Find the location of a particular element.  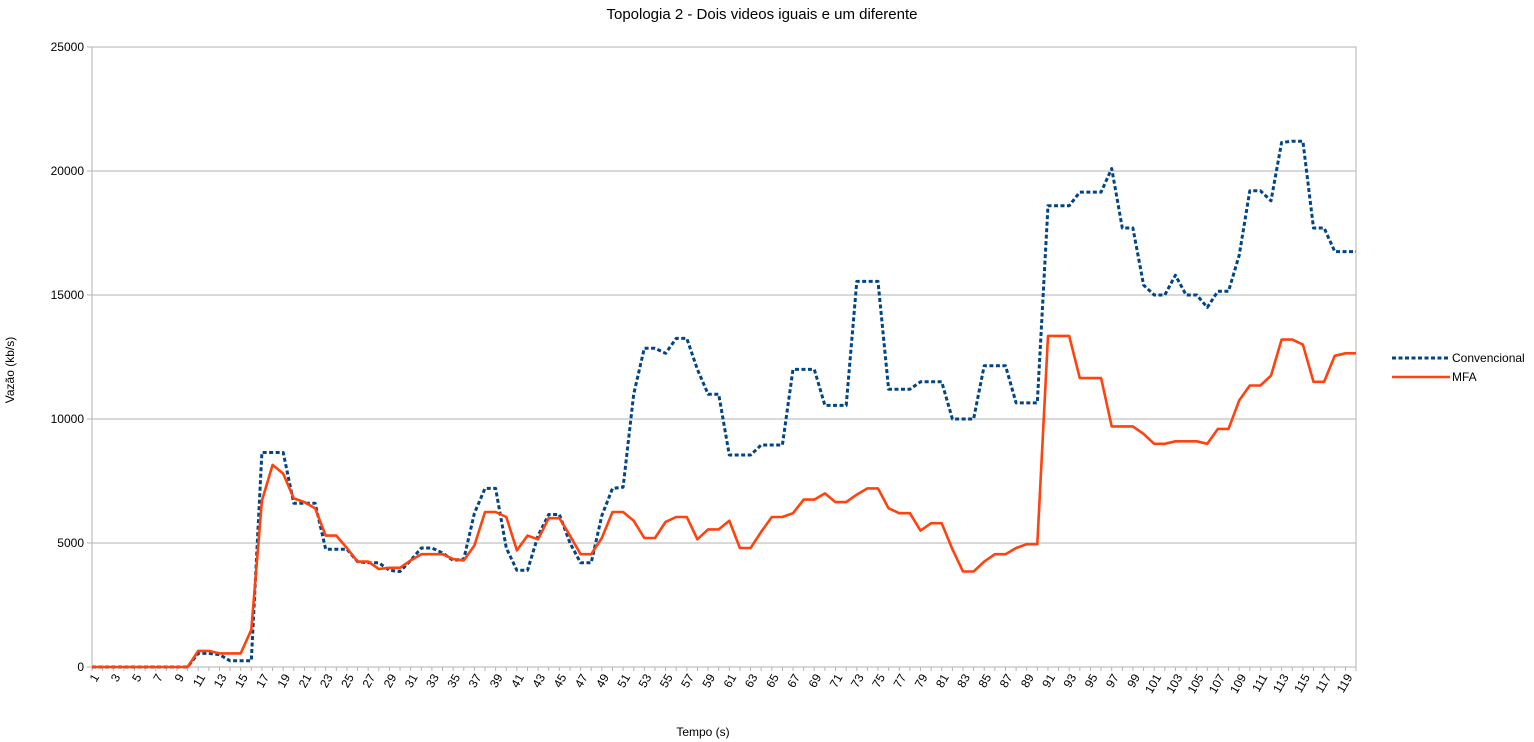

x-tick-label: 69 is located at coordinates (815, 680).